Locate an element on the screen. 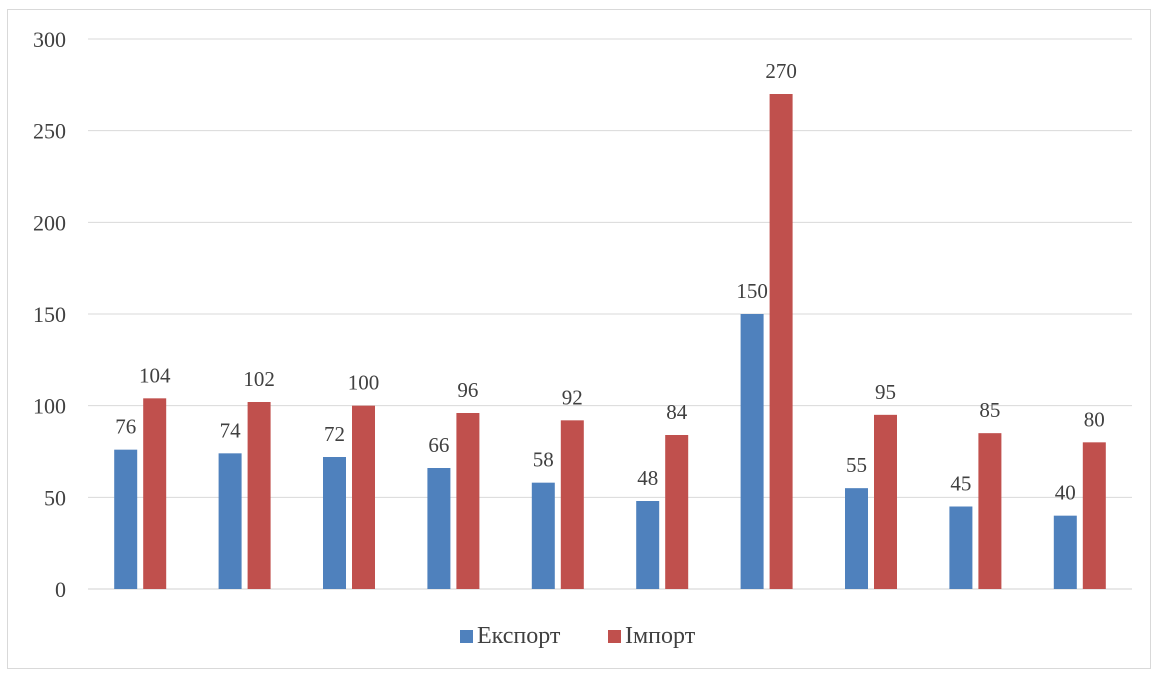 The image size is (1155, 676). legend-label-export: Експорт is located at coordinates (519, 636).